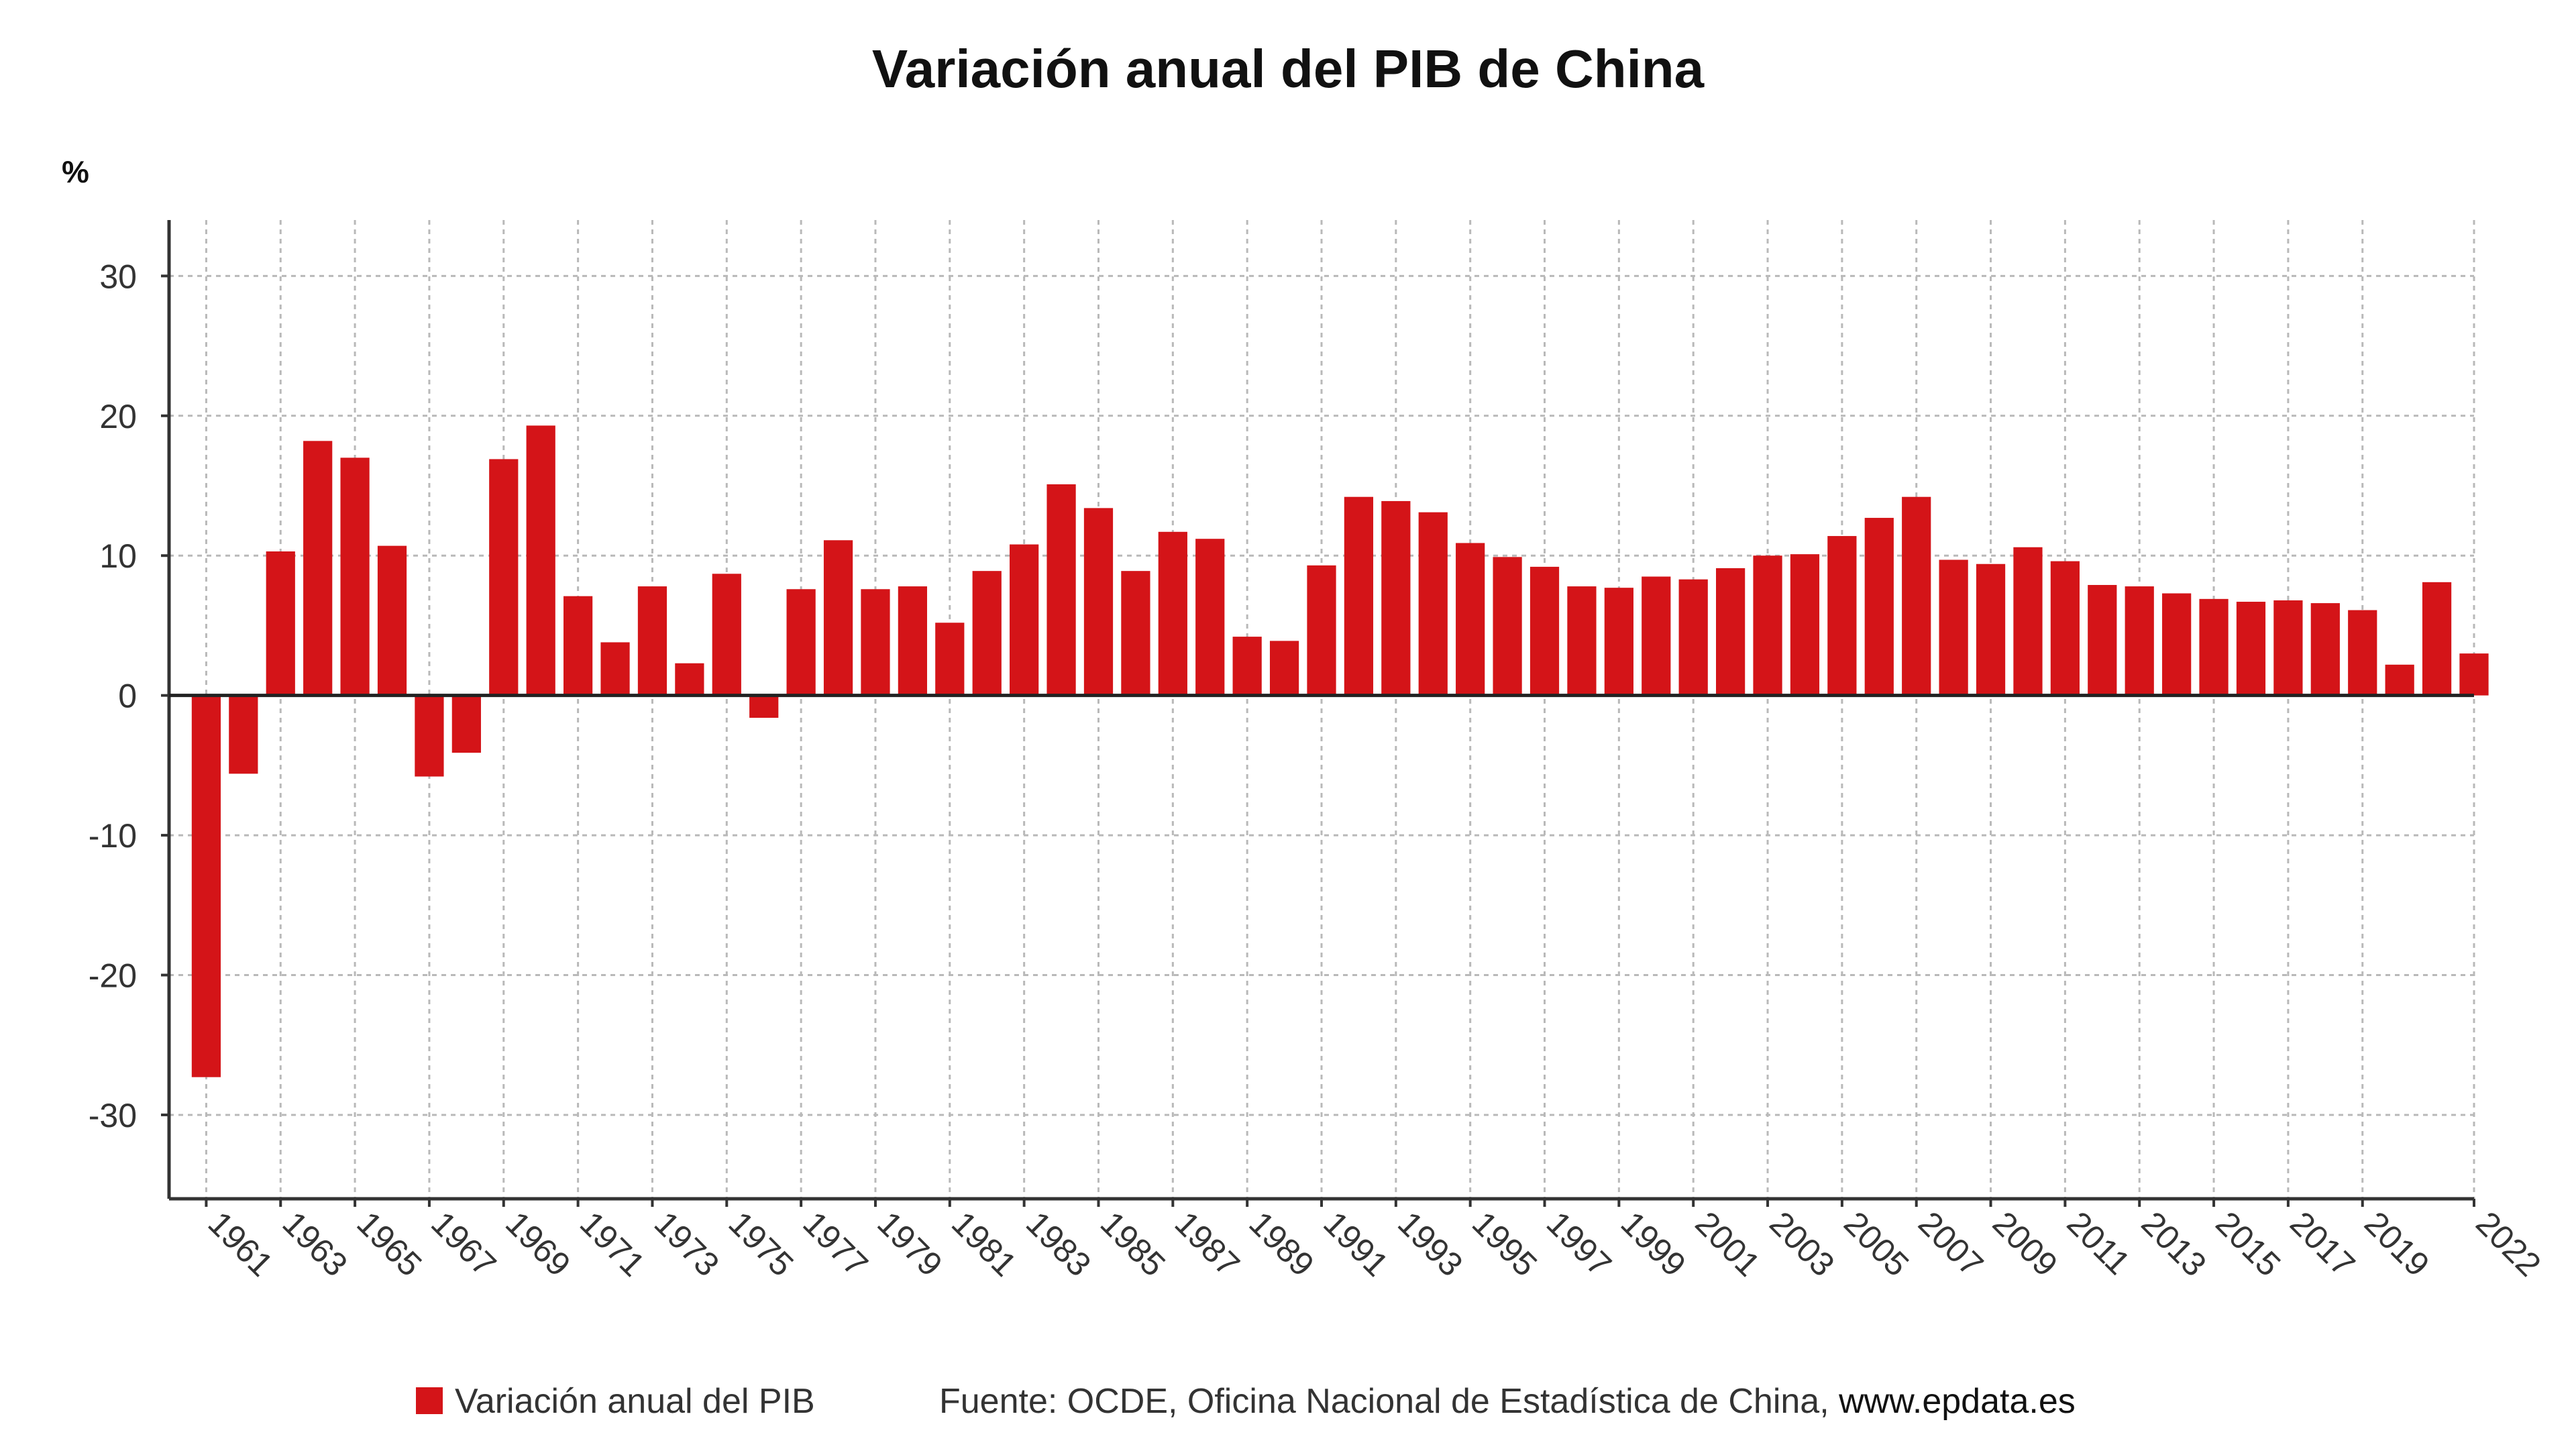 Image resolution: width=2576 pixels, height=1449 pixels. What do you see at coordinates (2508, 1243) in the screenshot?
I see `x-tick-label: 2022` at bounding box center [2508, 1243].